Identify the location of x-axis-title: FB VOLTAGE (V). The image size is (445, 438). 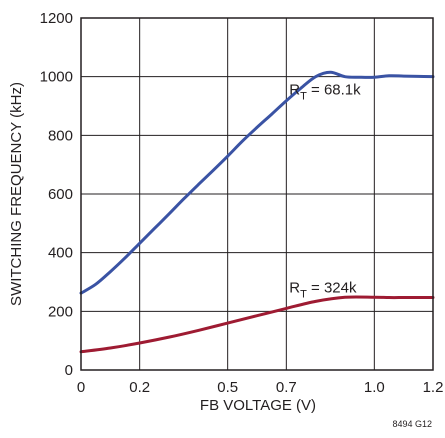
(258, 405).